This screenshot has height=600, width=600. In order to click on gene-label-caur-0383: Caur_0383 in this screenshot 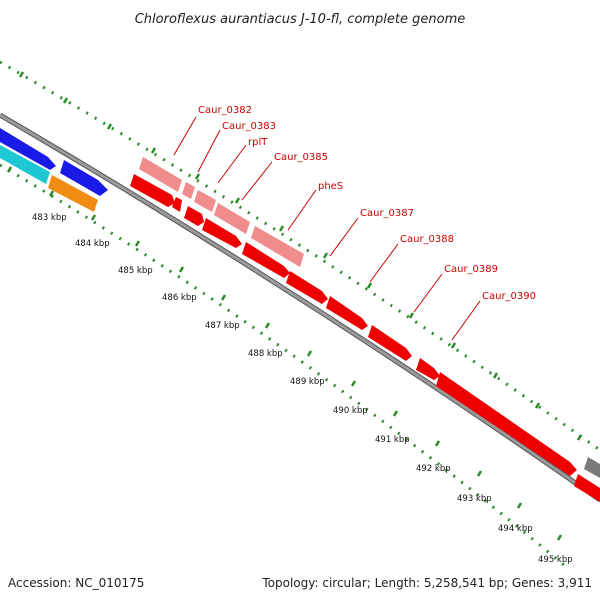, I will do `click(249, 126)`.